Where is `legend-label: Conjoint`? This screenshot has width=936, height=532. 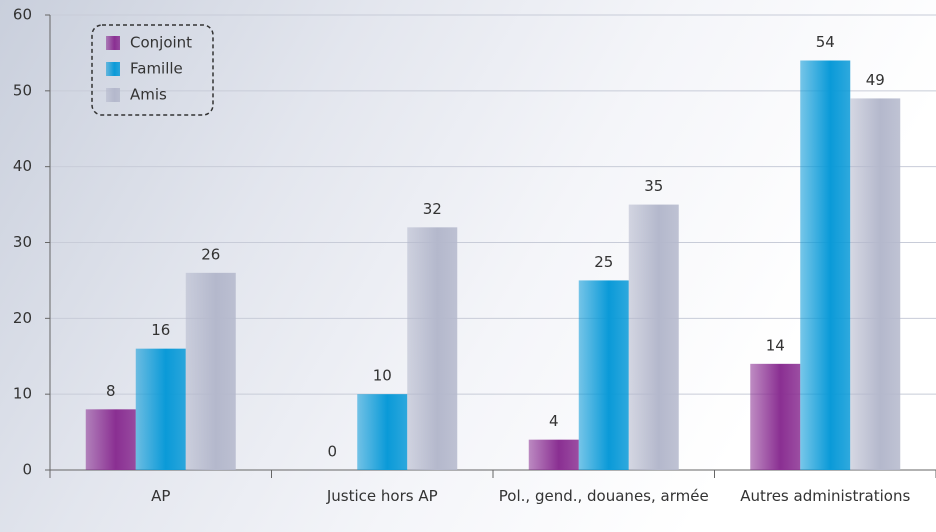
legend-label: Conjoint is located at coordinates (161, 43).